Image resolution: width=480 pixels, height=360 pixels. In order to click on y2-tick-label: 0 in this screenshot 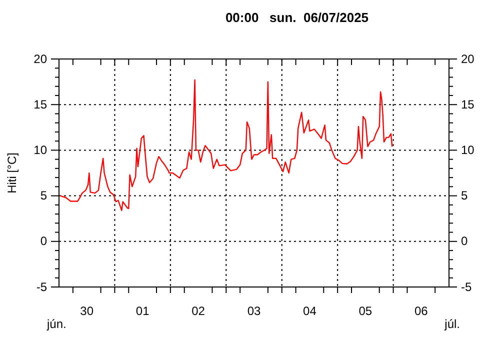, I will do `click(464, 241)`.